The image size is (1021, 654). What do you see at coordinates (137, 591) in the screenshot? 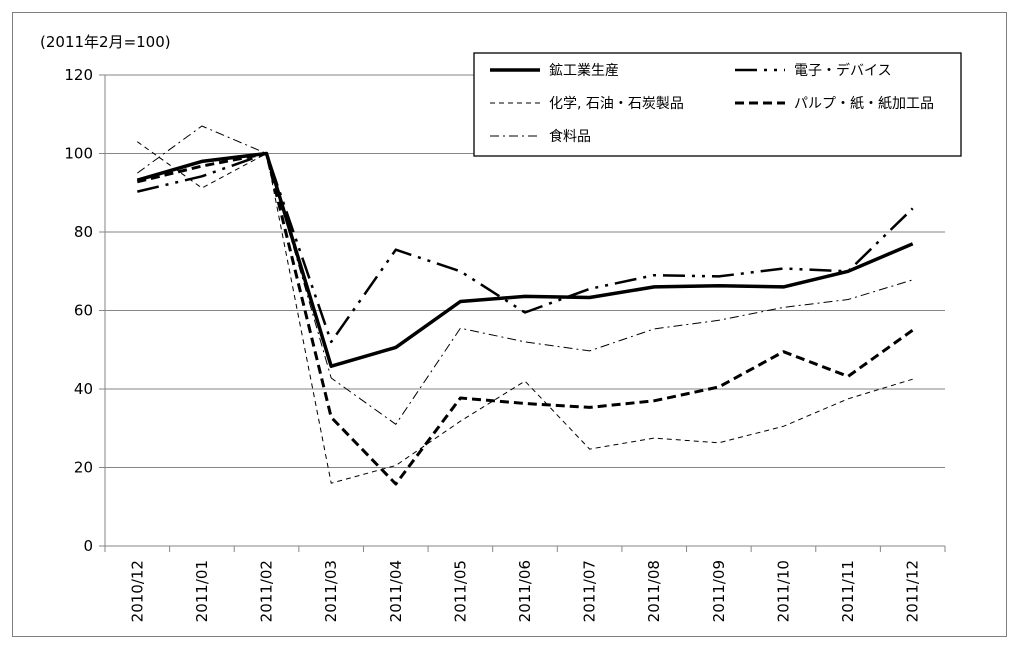
I see `x-tick-label: 2010/12` at bounding box center [137, 591].